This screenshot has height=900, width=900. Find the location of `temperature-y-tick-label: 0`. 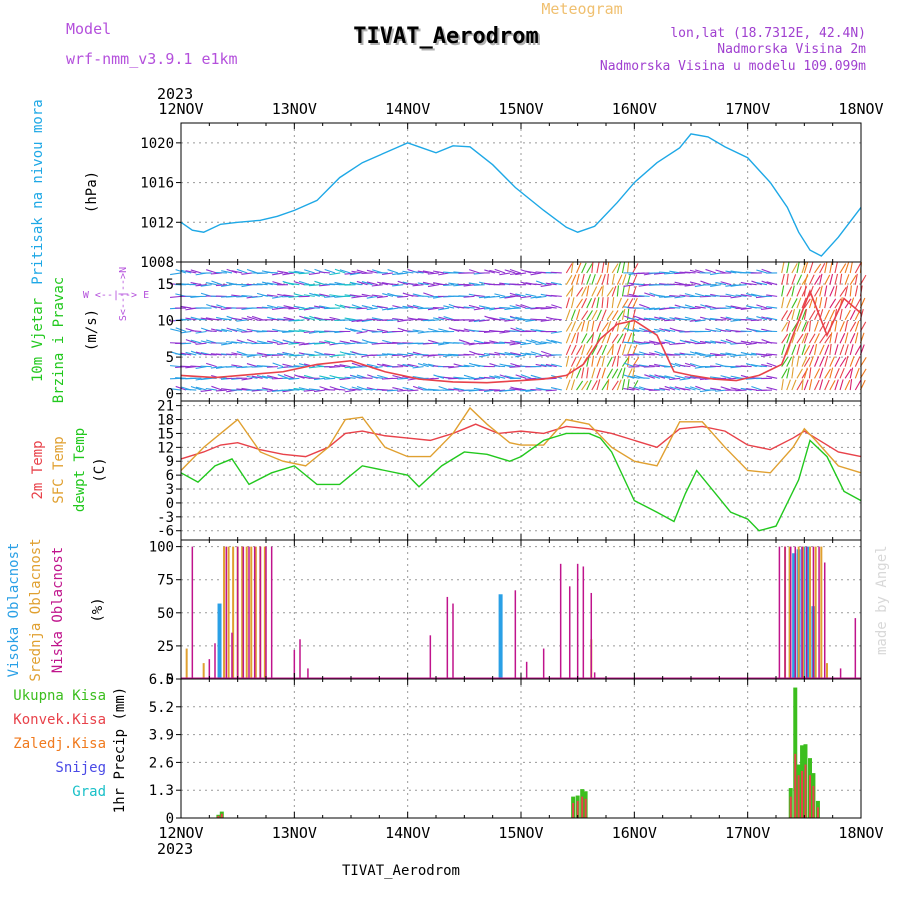

temperature-y-tick-label: 0 is located at coordinates (170, 504).